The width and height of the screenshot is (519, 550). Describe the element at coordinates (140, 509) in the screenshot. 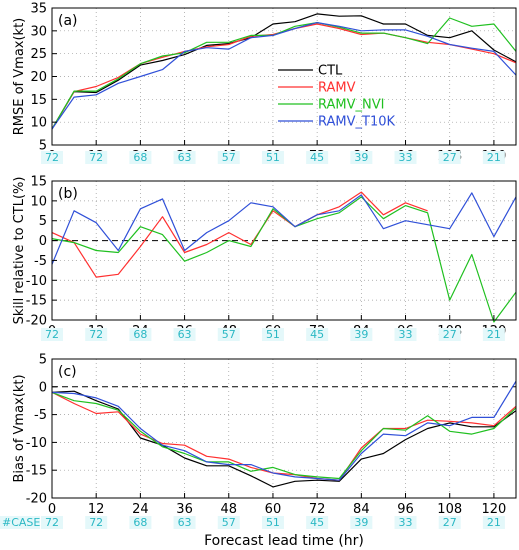

I see `x-tick-label: 24` at that location.